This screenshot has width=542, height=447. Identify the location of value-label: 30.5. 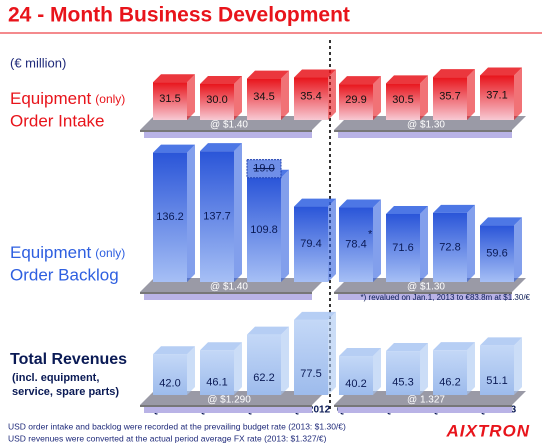
(402, 100).